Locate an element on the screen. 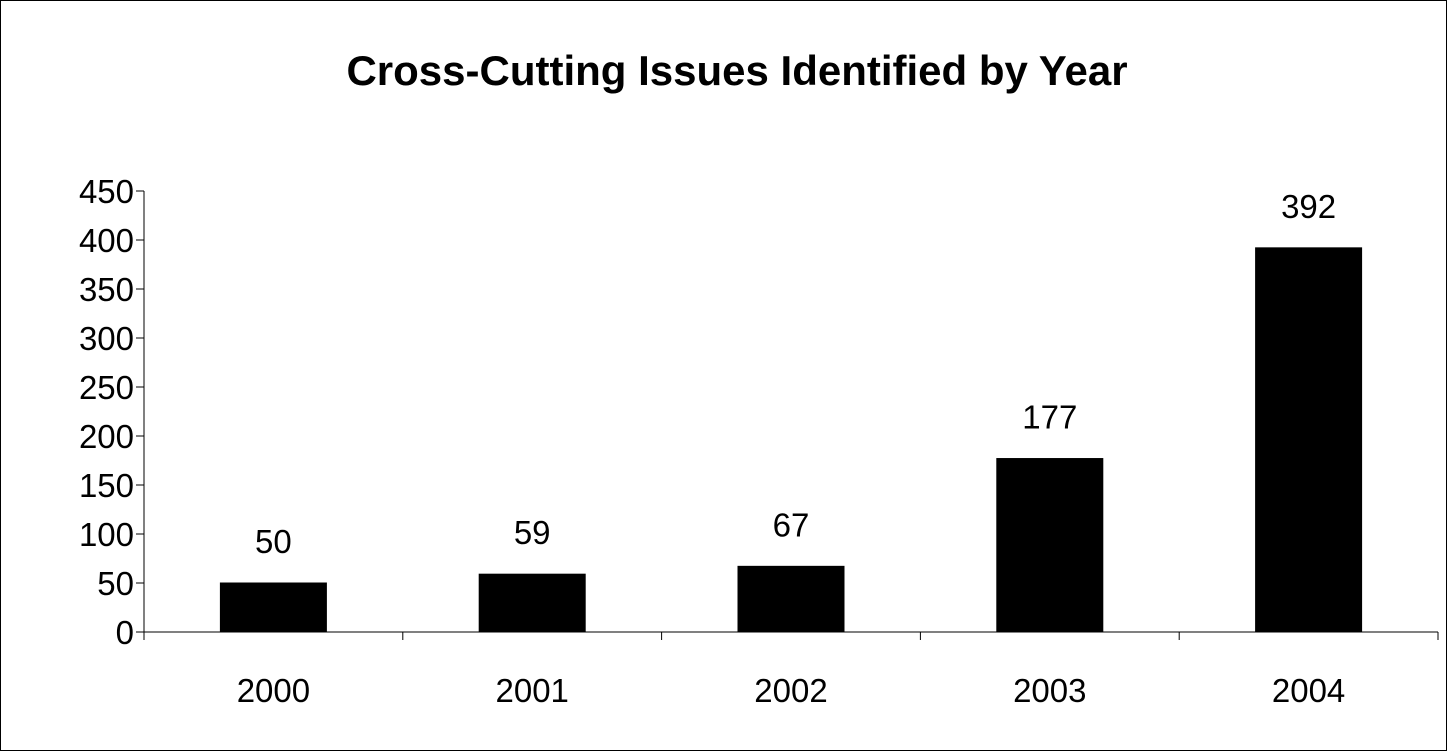 This screenshot has height=751, width=1447. y-tick-label: 100 is located at coordinates (106, 534).